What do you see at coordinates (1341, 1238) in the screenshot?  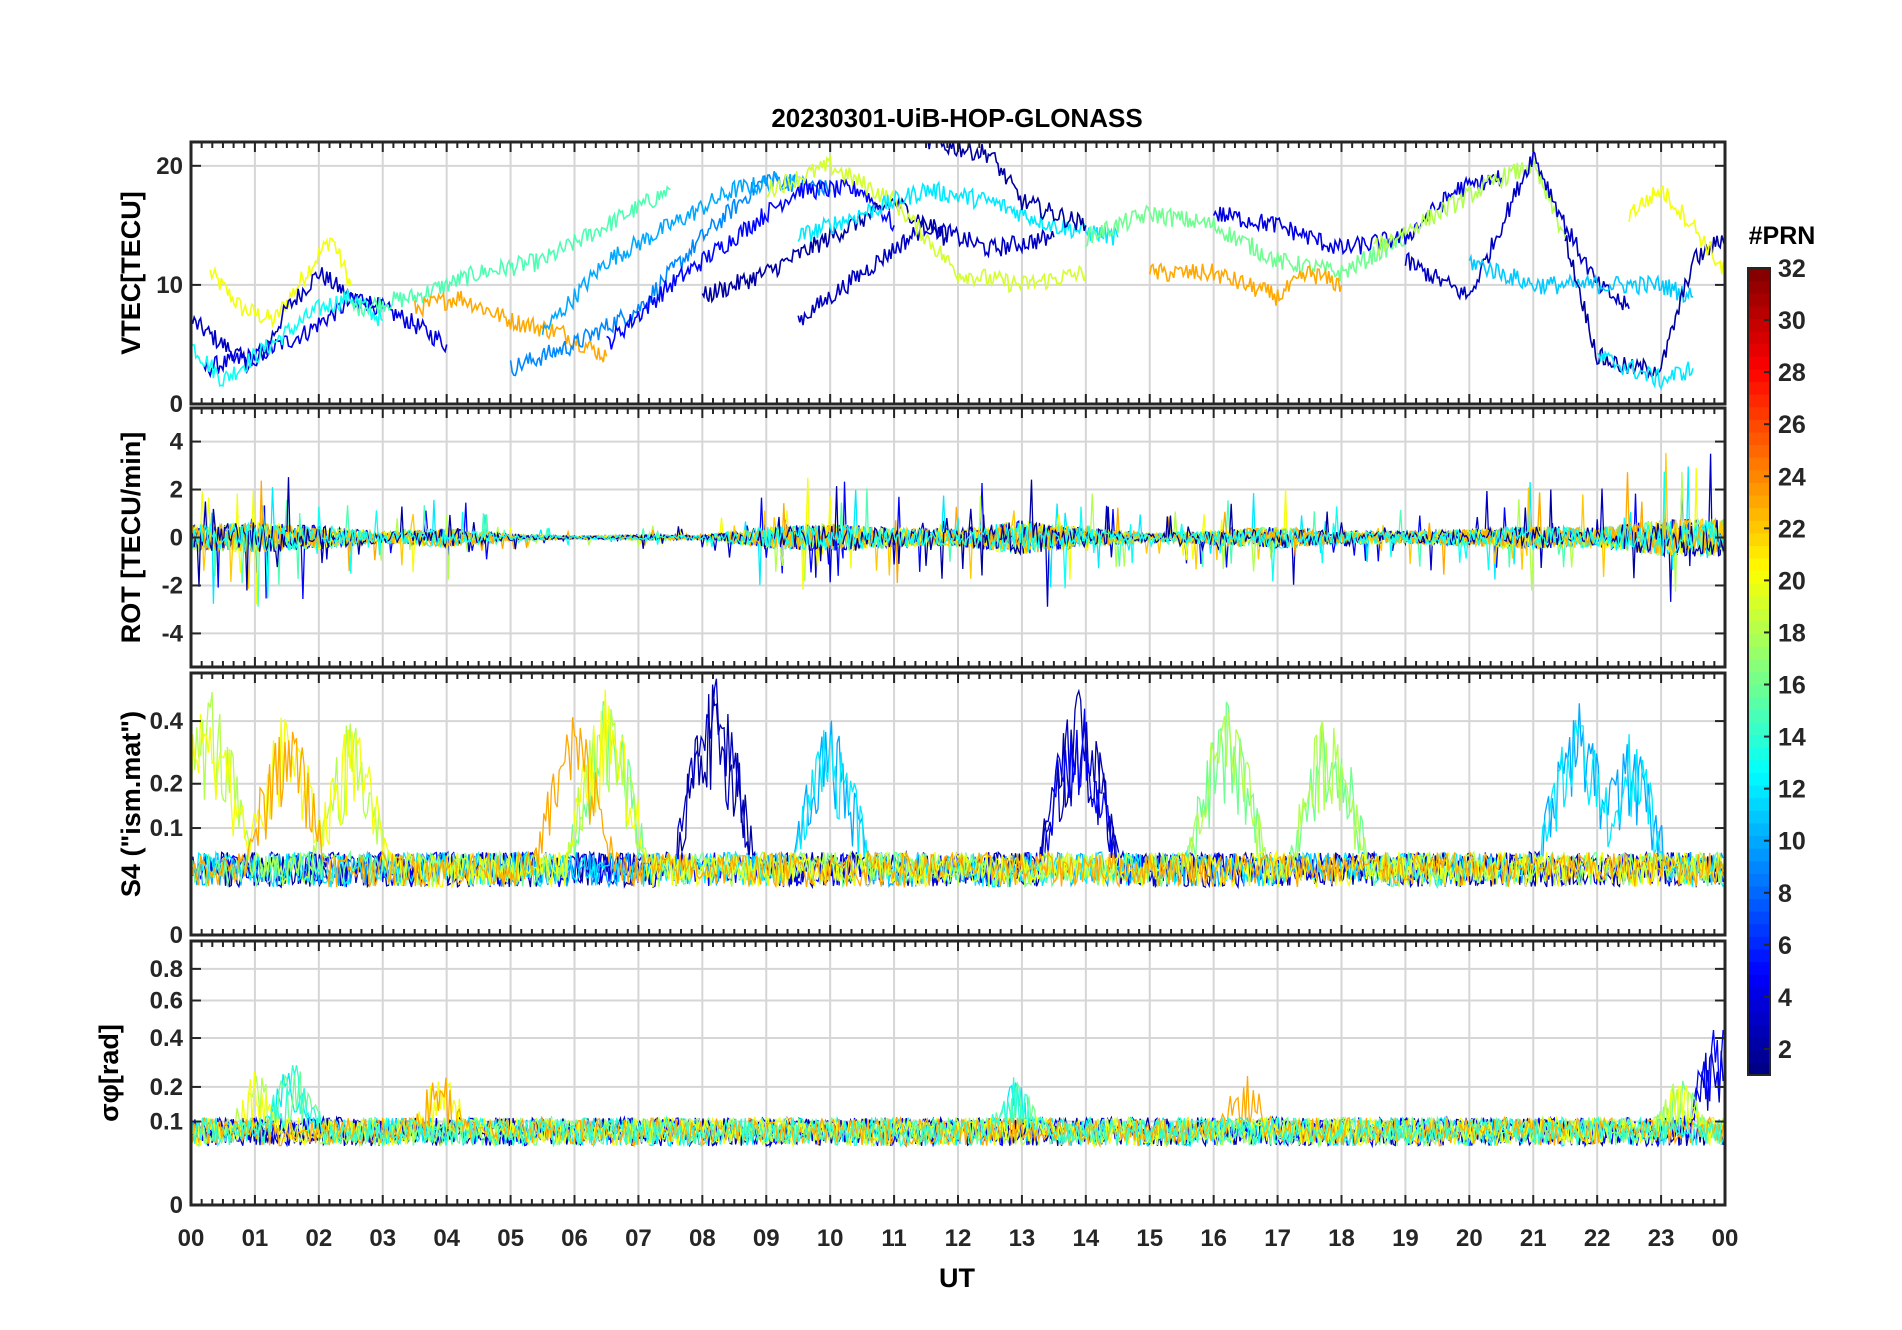 I see `x-tick-label: 18` at bounding box center [1341, 1238].